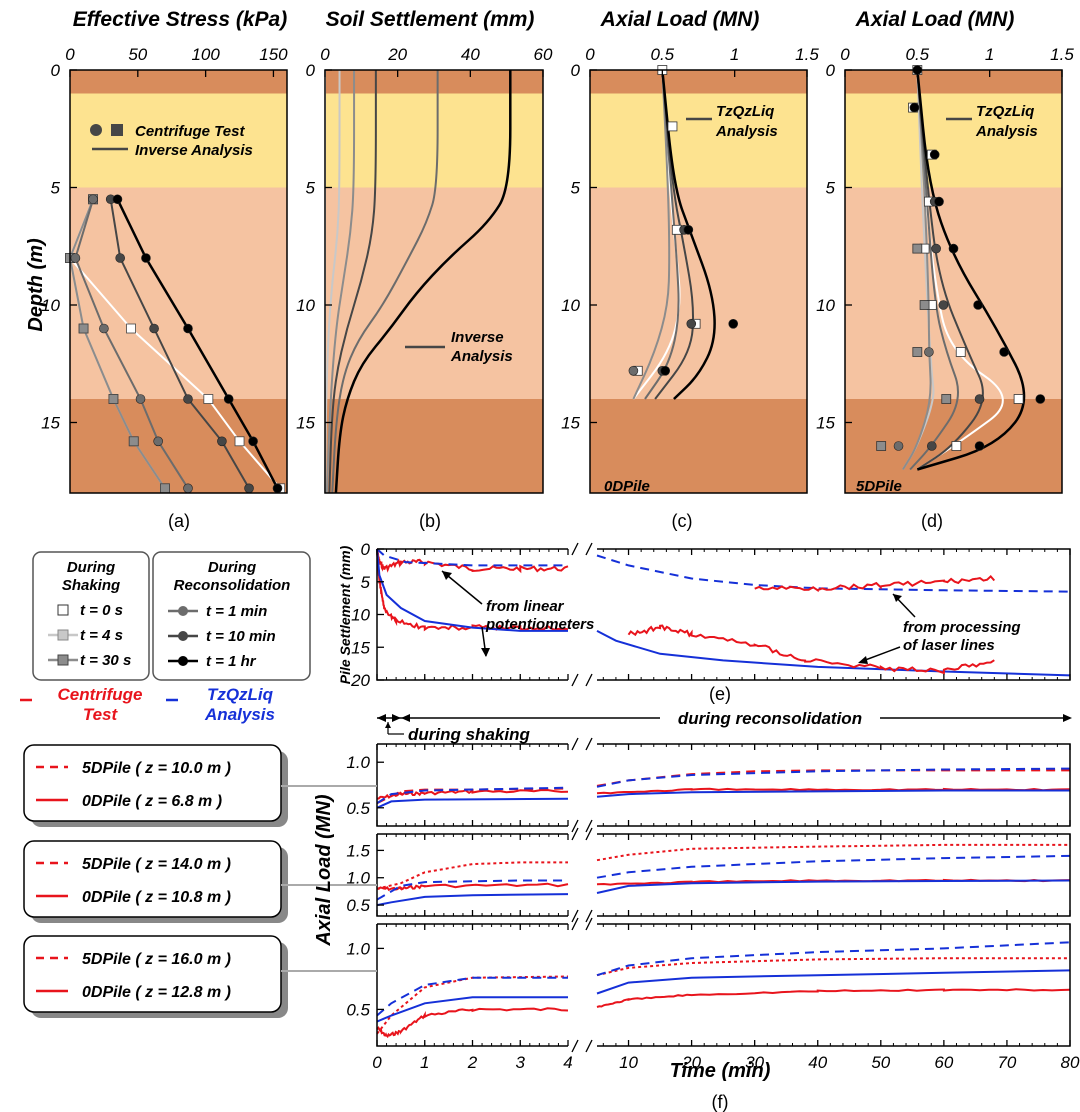 The height and width of the screenshot is (1112, 1080). Describe the element at coordinates (360, 680) in the screenshot. I see `y-tick-label: 20` at that location.